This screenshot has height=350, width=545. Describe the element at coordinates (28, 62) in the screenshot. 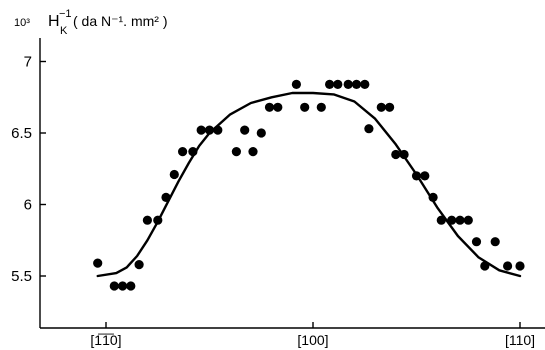

I see `y-tick-label: 7` at that location.